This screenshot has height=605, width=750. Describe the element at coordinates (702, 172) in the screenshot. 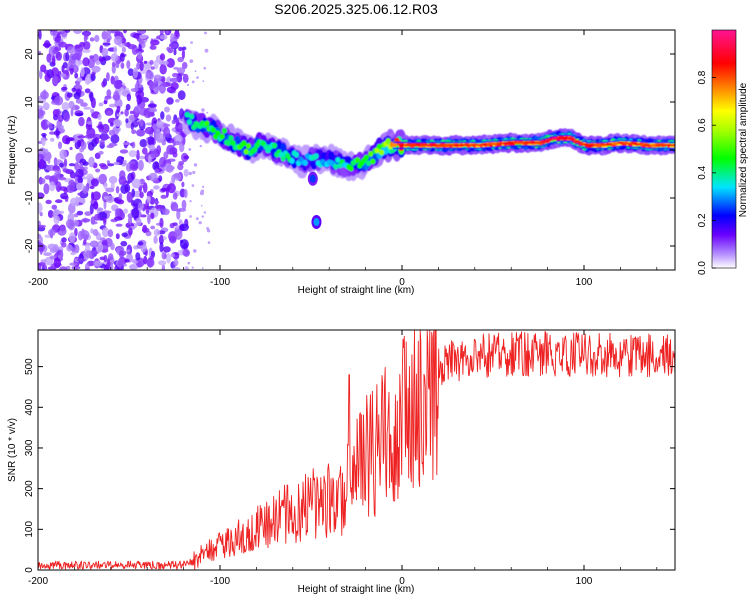

I see `colorbar-tick-label: 0.4` at that location.